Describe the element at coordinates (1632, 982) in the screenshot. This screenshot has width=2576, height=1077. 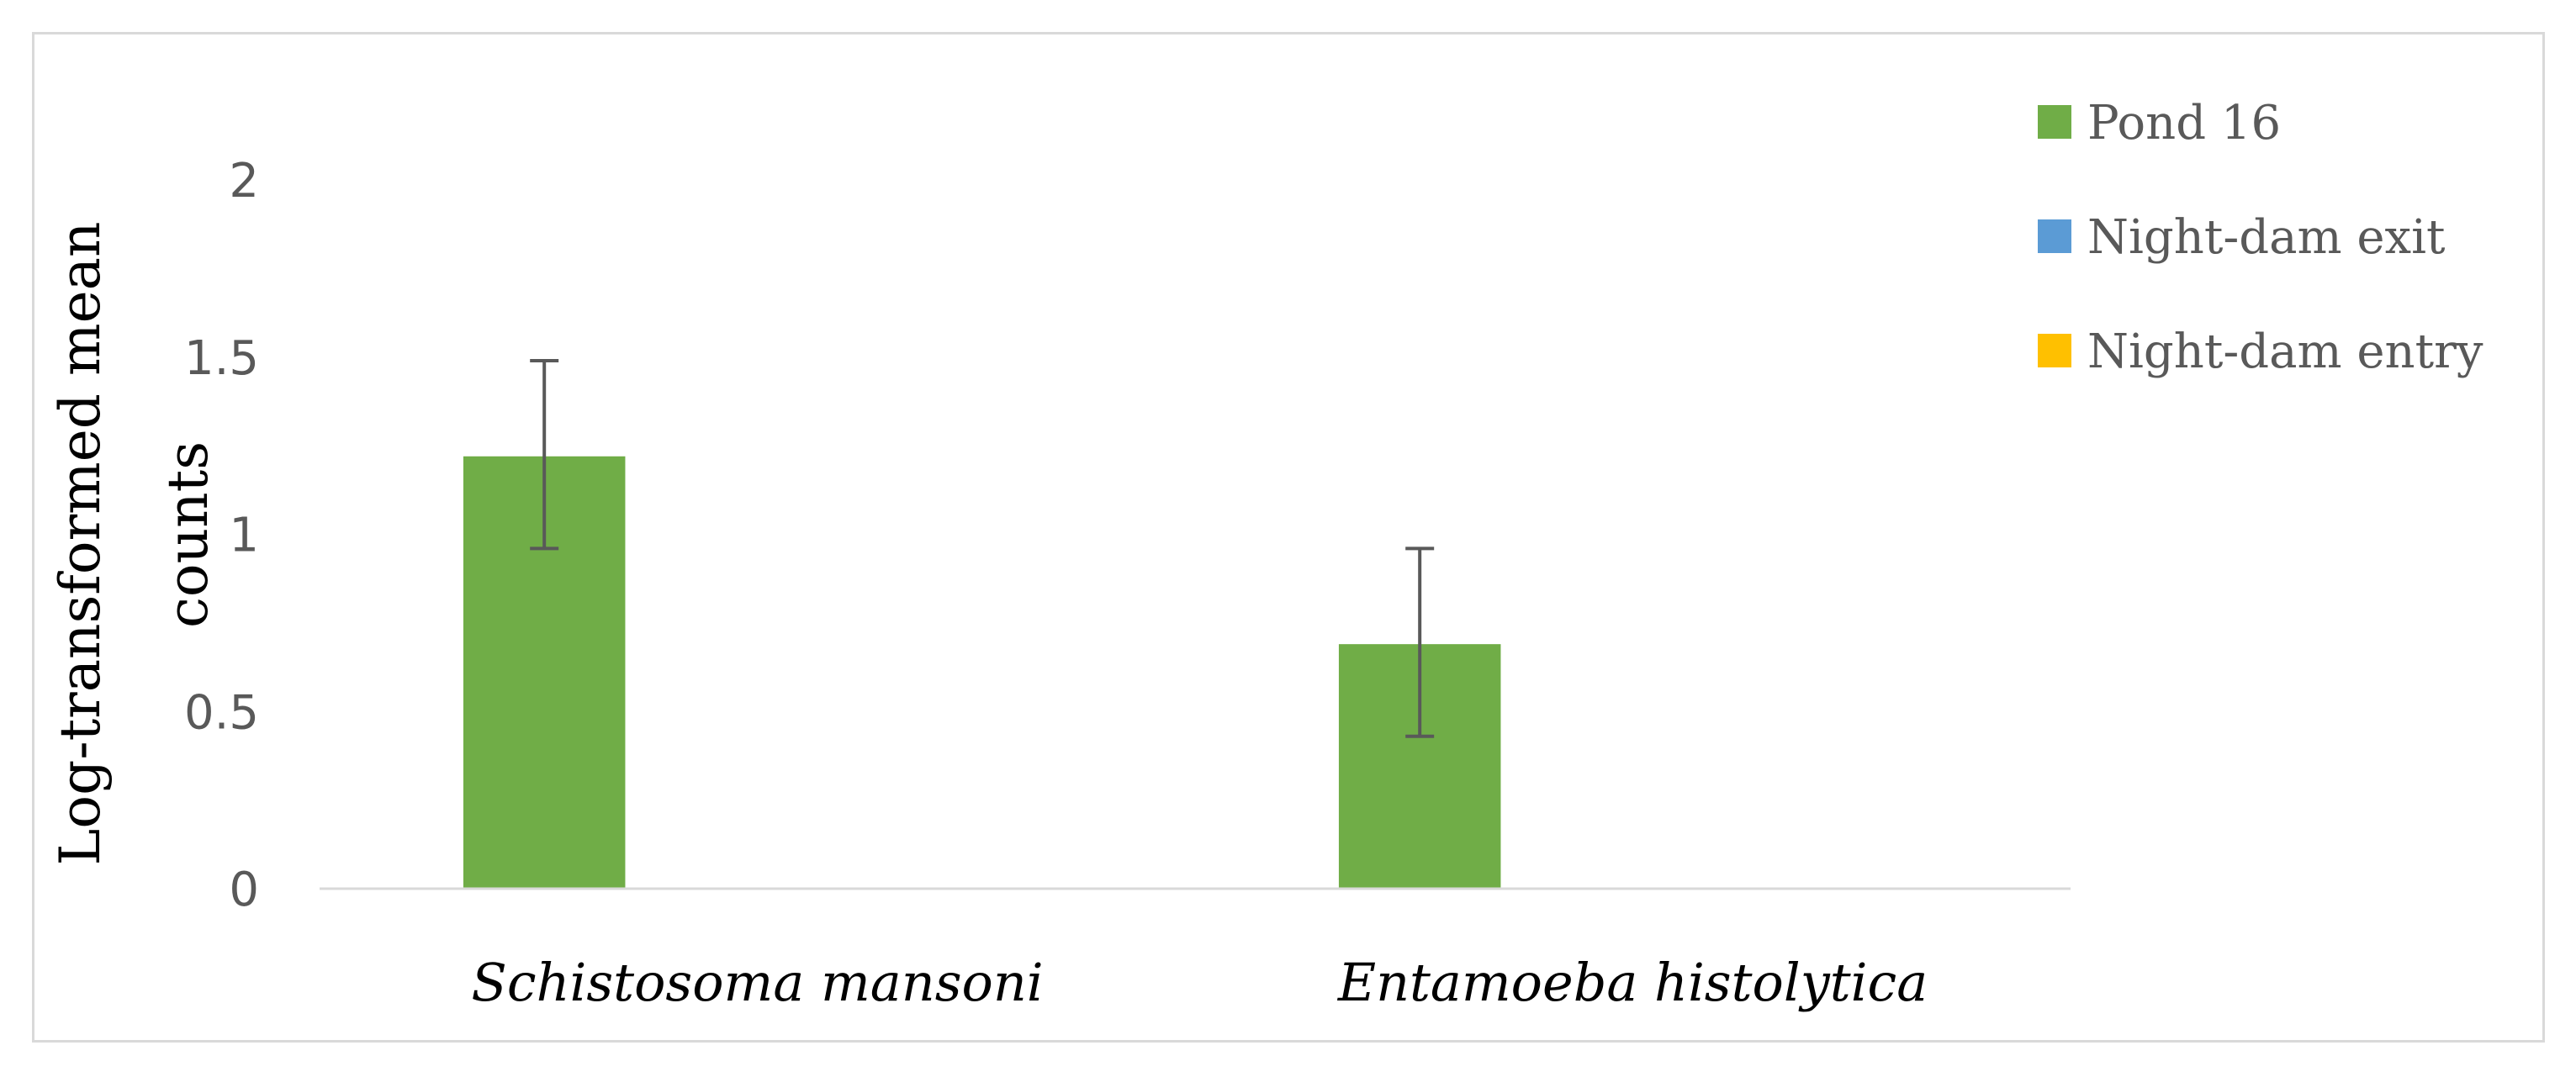
I see `x-category-label: Entamoeba histolytica` at that location.